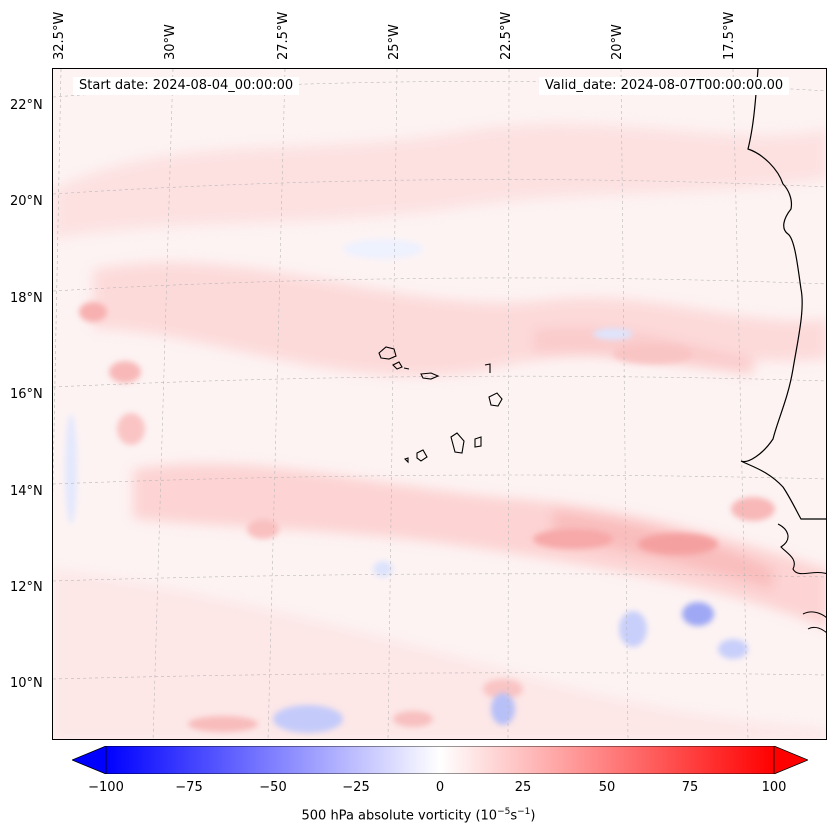 This screenshot has height=839, width=837. Describe the element at coordinates (273, 787) in the screenshot. I see `colorbar-tick-minus50: −50` at that location.